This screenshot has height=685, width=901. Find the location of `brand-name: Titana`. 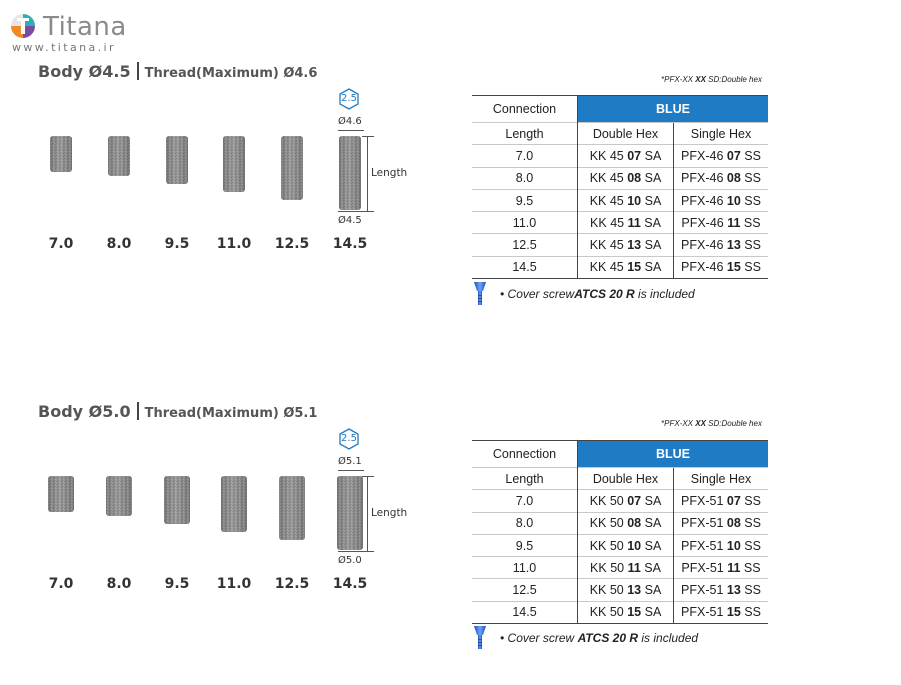

brand-name: Titana is located at coordinates (85, 27).